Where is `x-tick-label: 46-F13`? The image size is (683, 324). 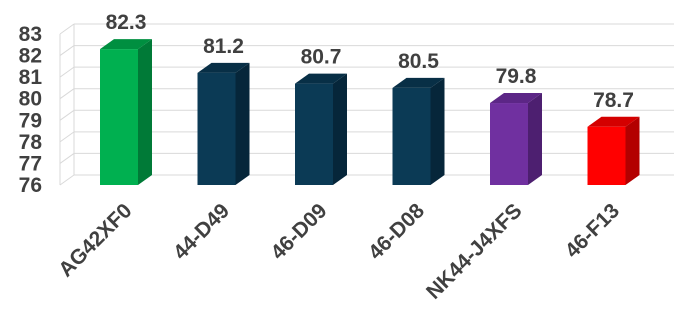 x-tick-label: 46-F13 is located at coordinates (592, 230).